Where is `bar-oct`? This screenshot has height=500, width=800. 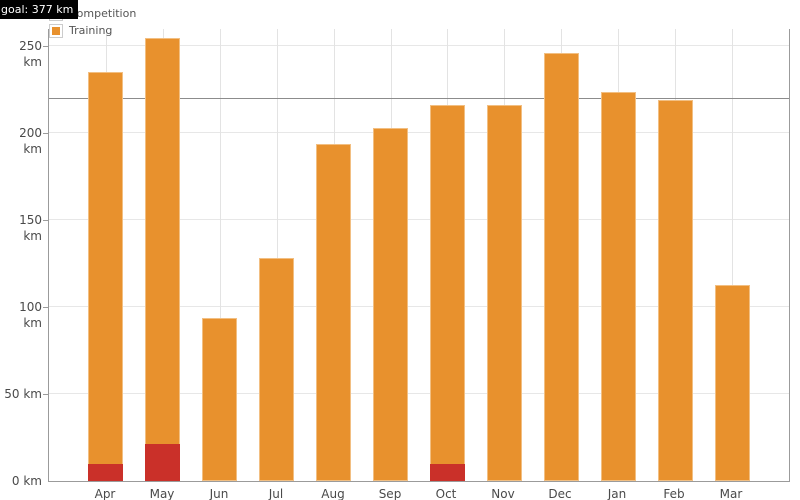
bar-oct is located at coordinates (447, 293).